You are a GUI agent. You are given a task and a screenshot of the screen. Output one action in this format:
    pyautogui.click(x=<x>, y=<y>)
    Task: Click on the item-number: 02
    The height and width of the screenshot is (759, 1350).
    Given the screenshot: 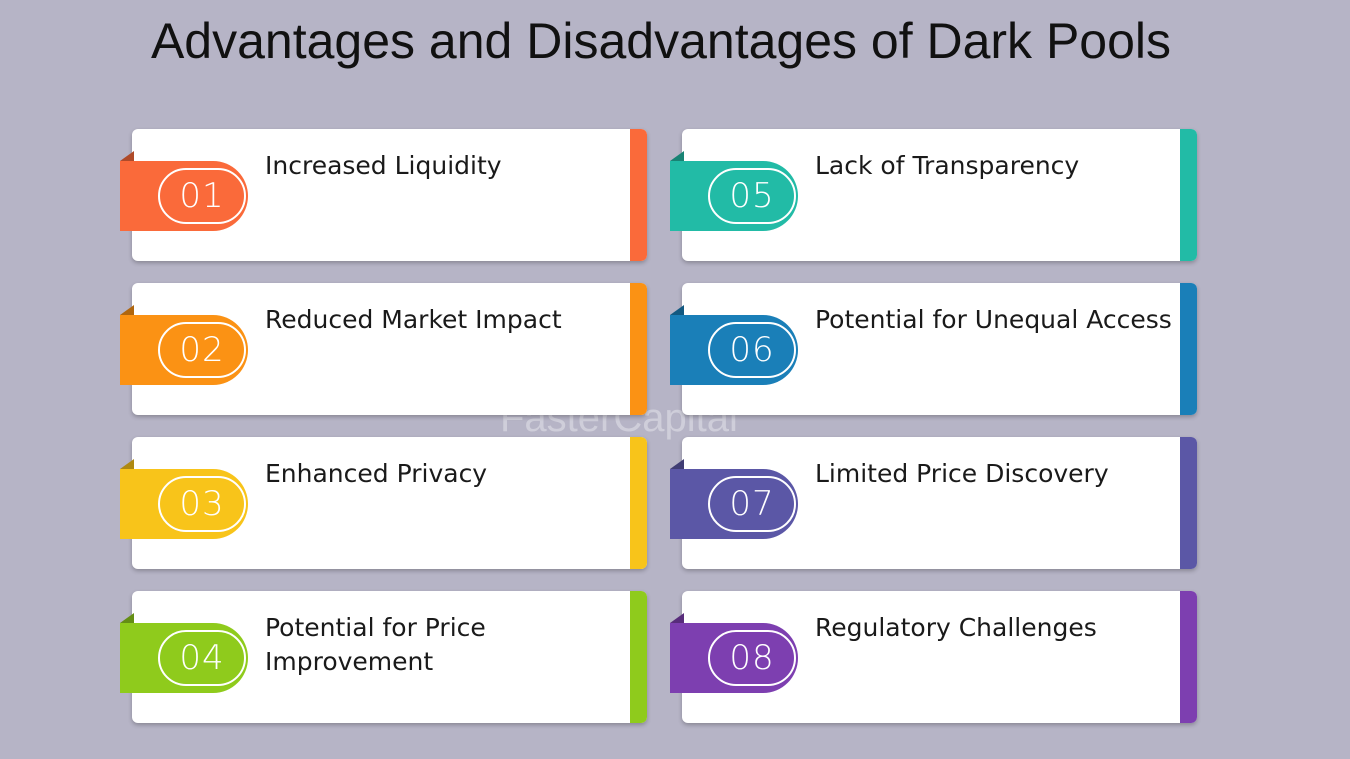 What is the action you would take?
    pyautogui.click(x=202, y=350)
    